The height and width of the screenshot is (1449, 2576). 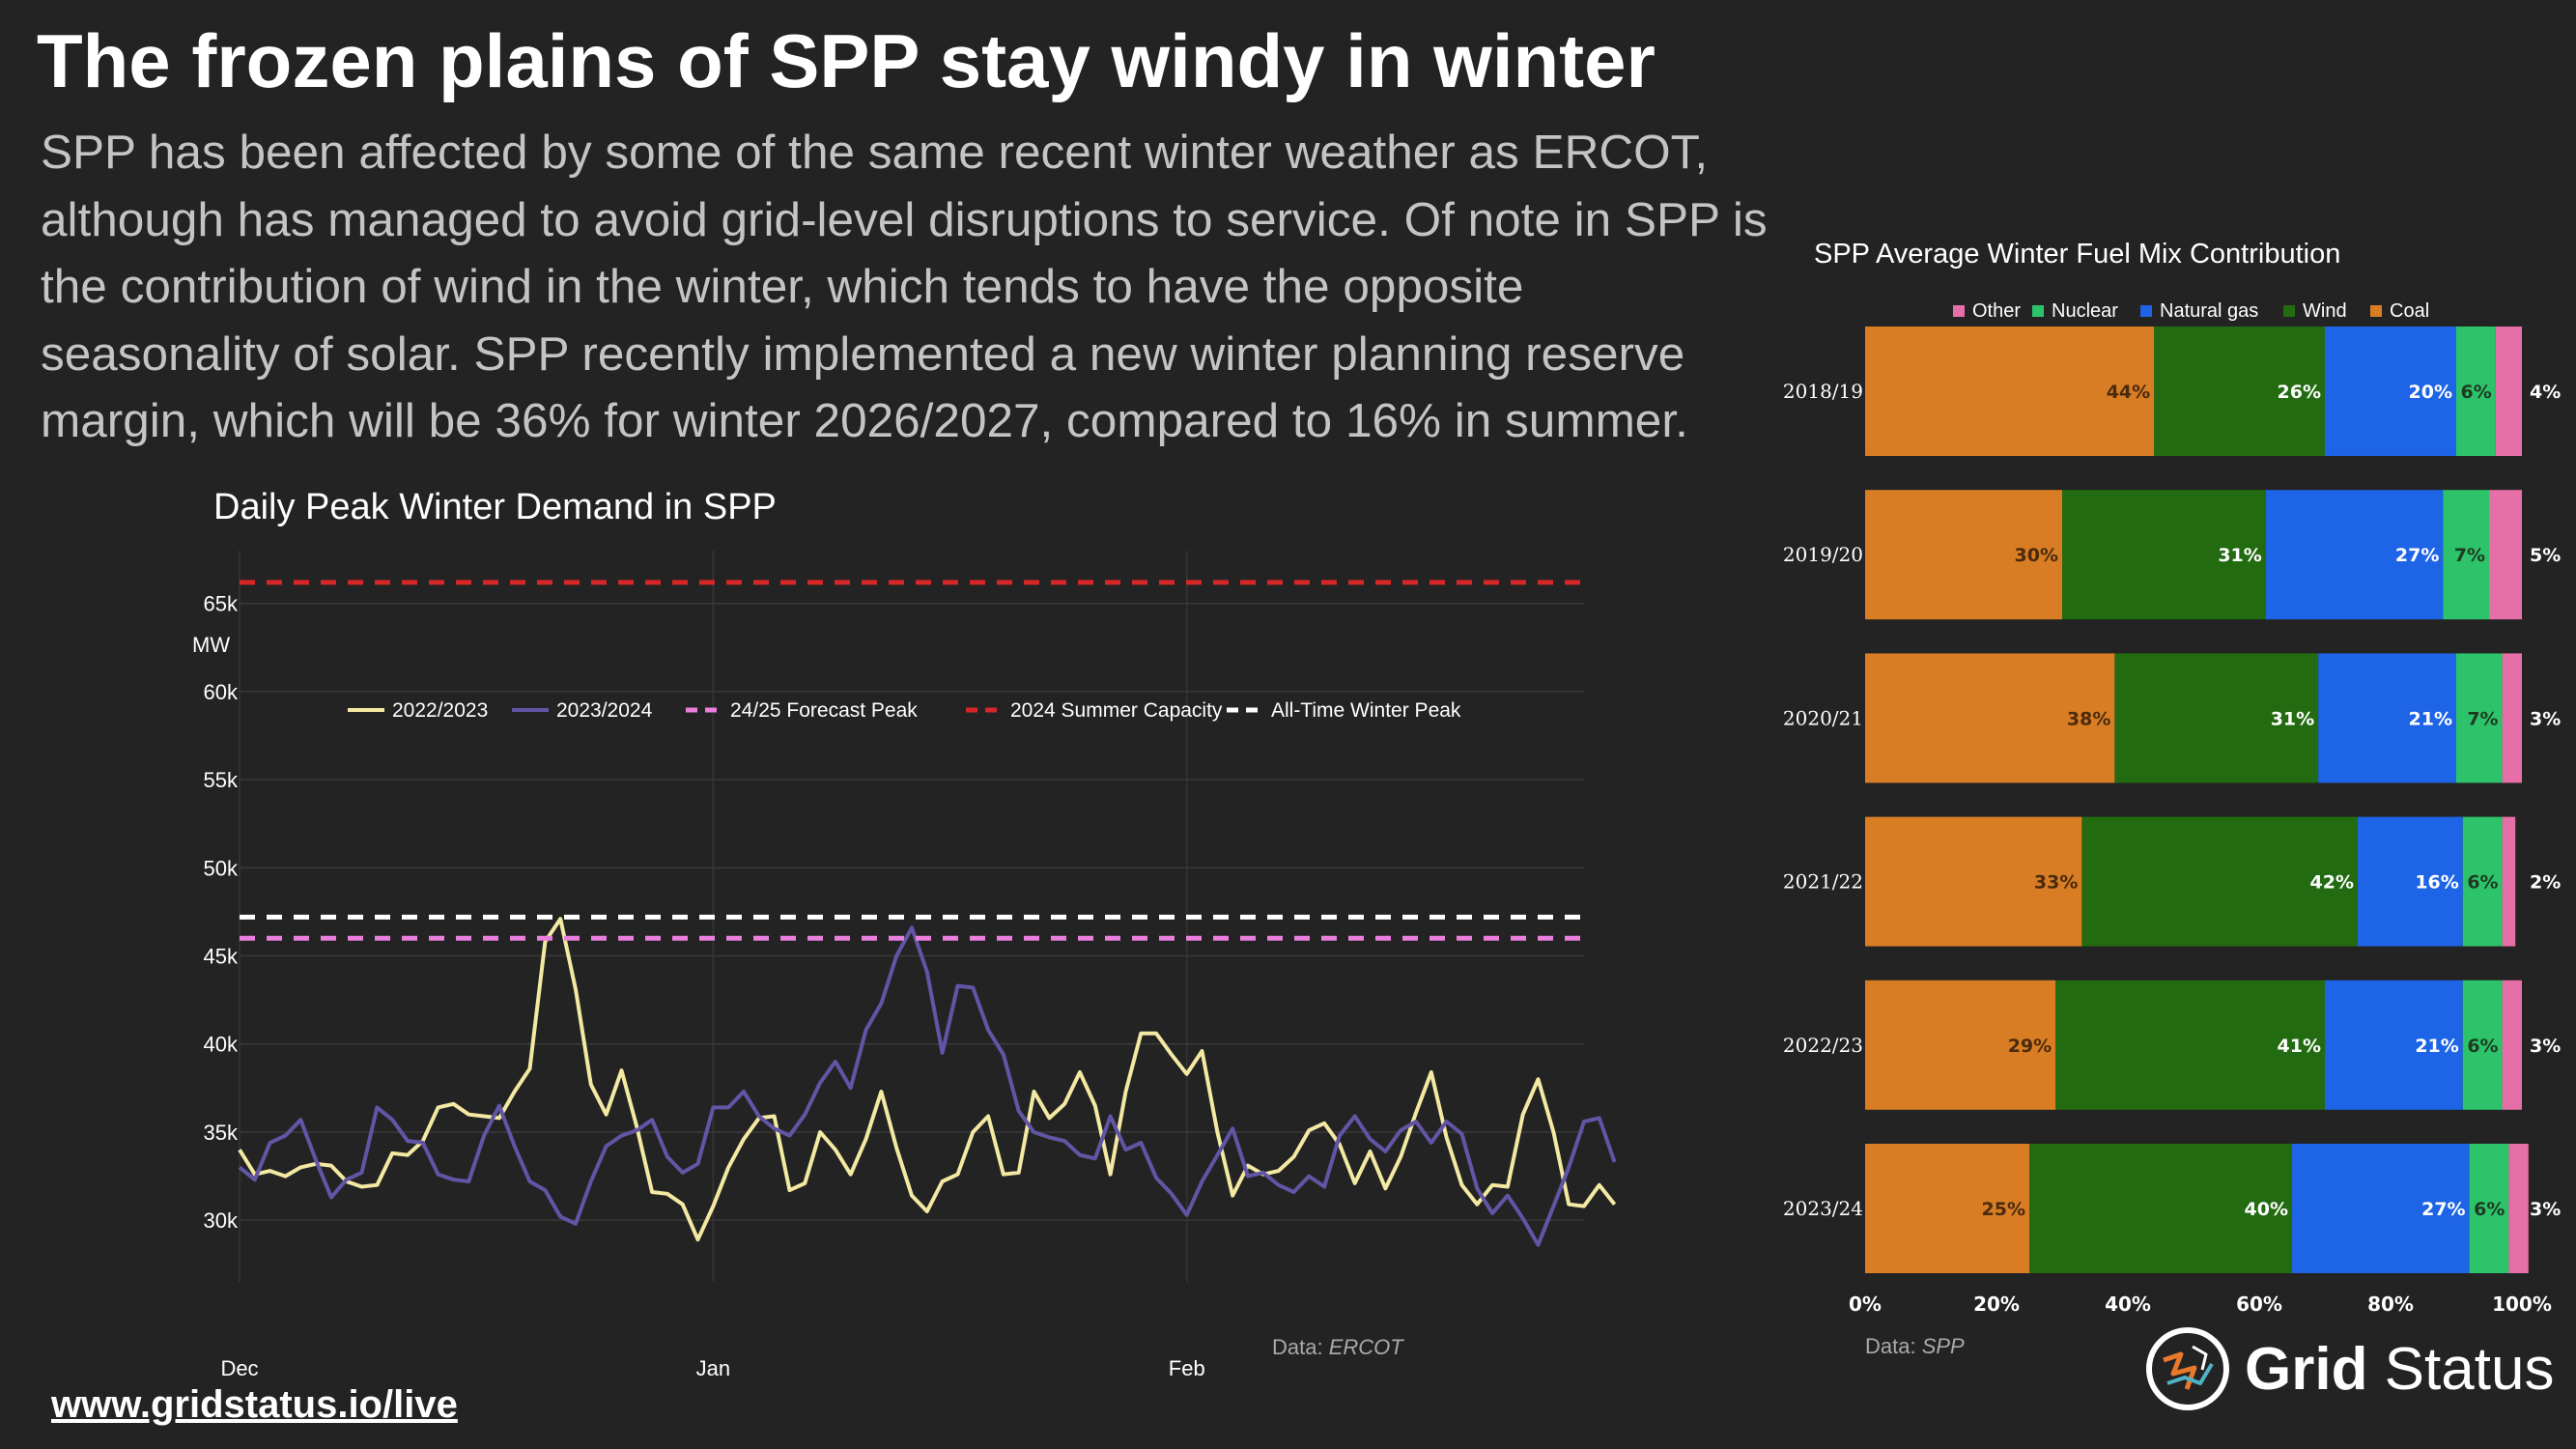 What do you see at coordinates (2299, 392) in the screenshot?
I see `bar-data-label: 26%` at bounding box center [2299, 392].